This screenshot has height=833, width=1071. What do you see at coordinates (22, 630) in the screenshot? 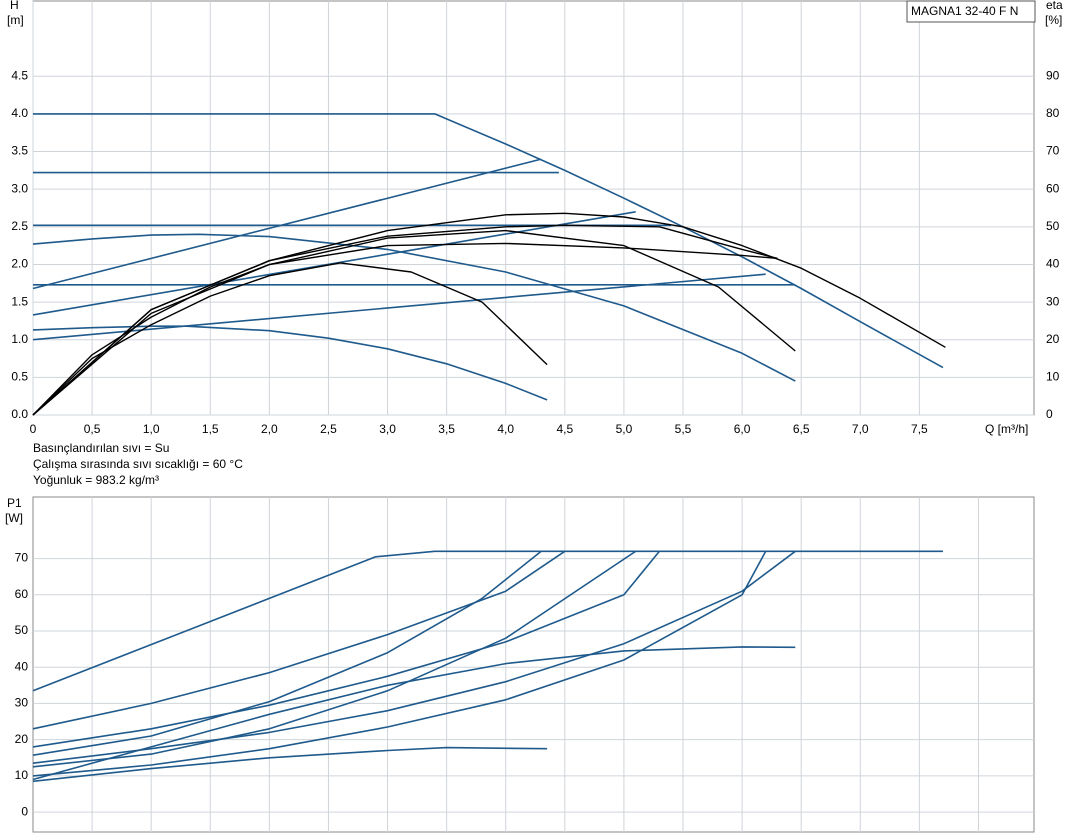
I see `y-tick-label: 50` at bounding box center [22, 630].